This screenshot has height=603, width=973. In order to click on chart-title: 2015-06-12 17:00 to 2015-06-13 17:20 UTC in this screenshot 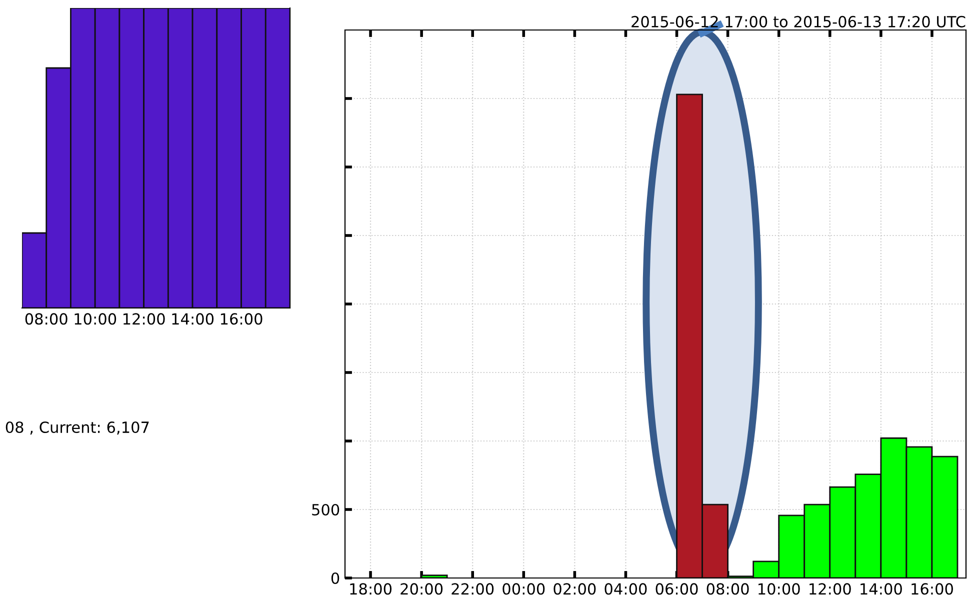, I will do `click(799, 22)`.